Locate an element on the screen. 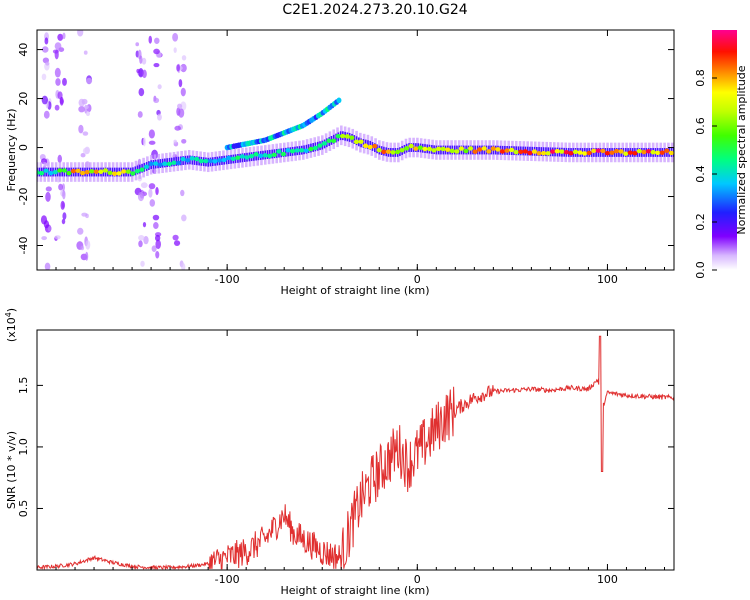  y-tick-label: 1.5 is located at coordinates (23, 386).